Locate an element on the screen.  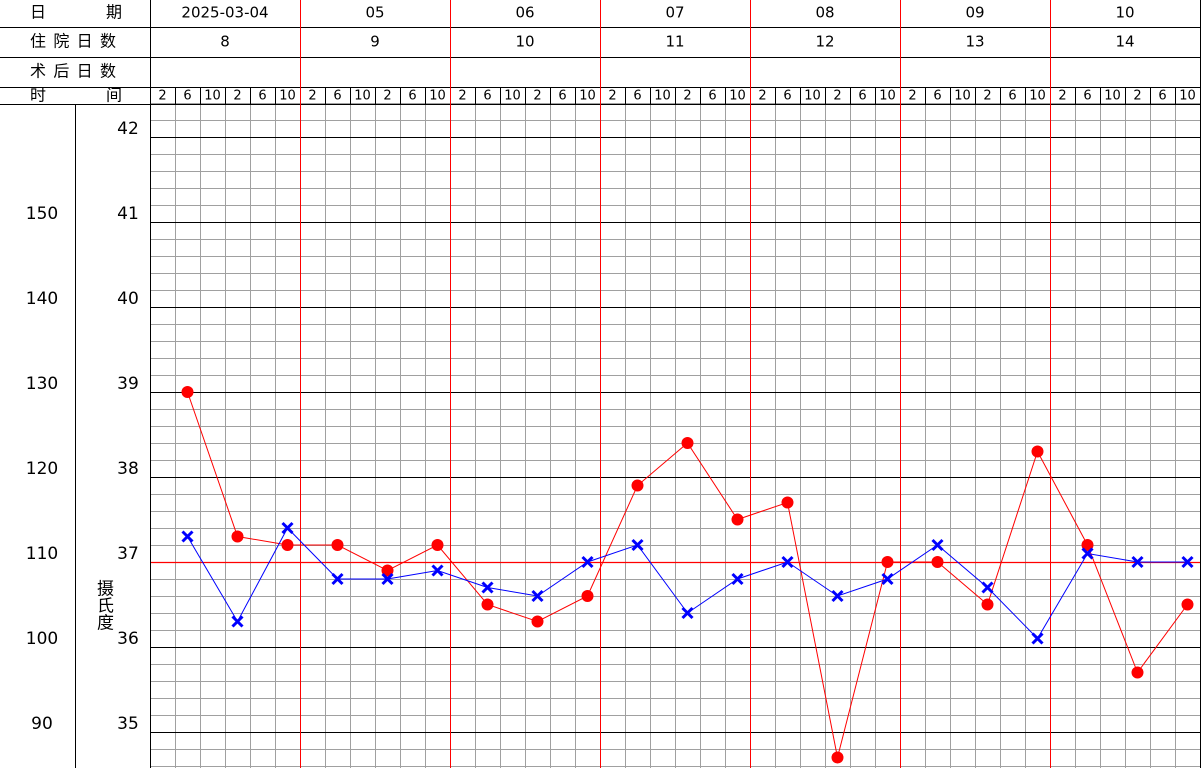
row-label: 日期 is located at coordinates (76, 12).